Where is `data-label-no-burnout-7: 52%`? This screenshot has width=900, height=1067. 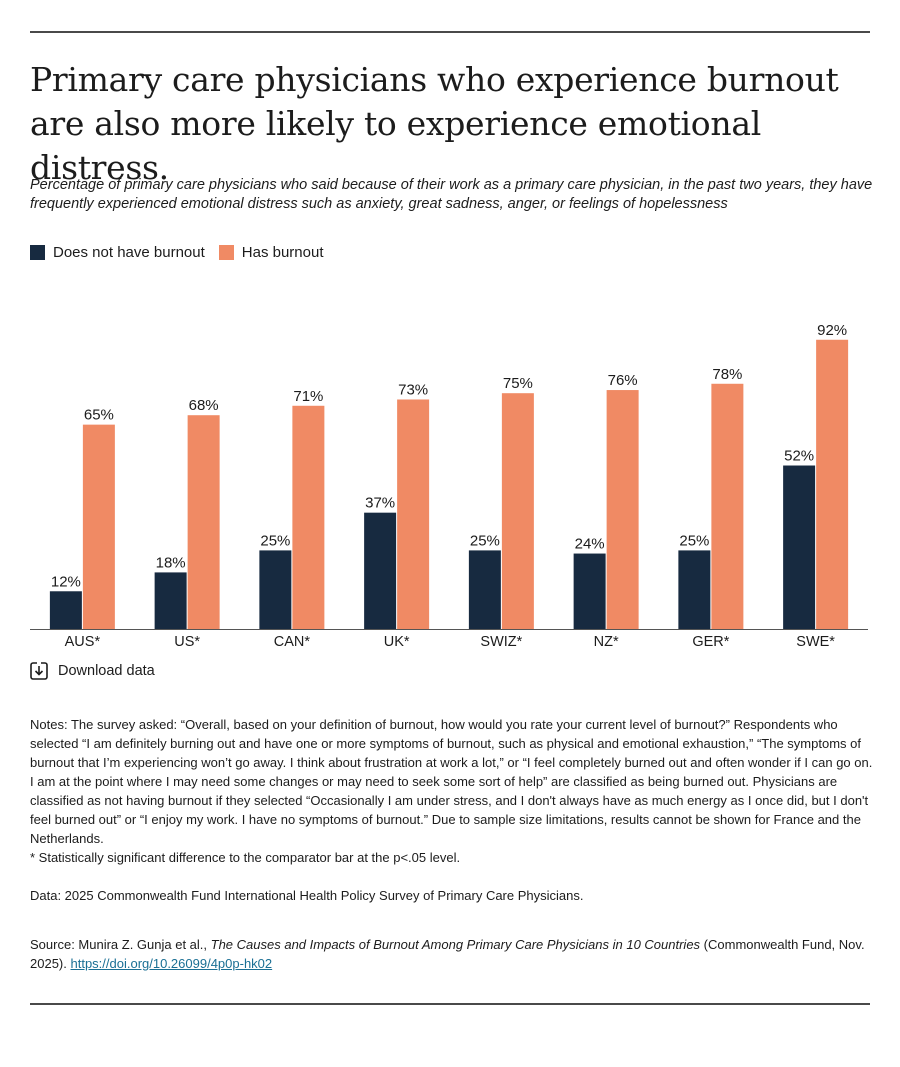 data-label-no-burnout-7: 52% is located at coordinates (799, 456).